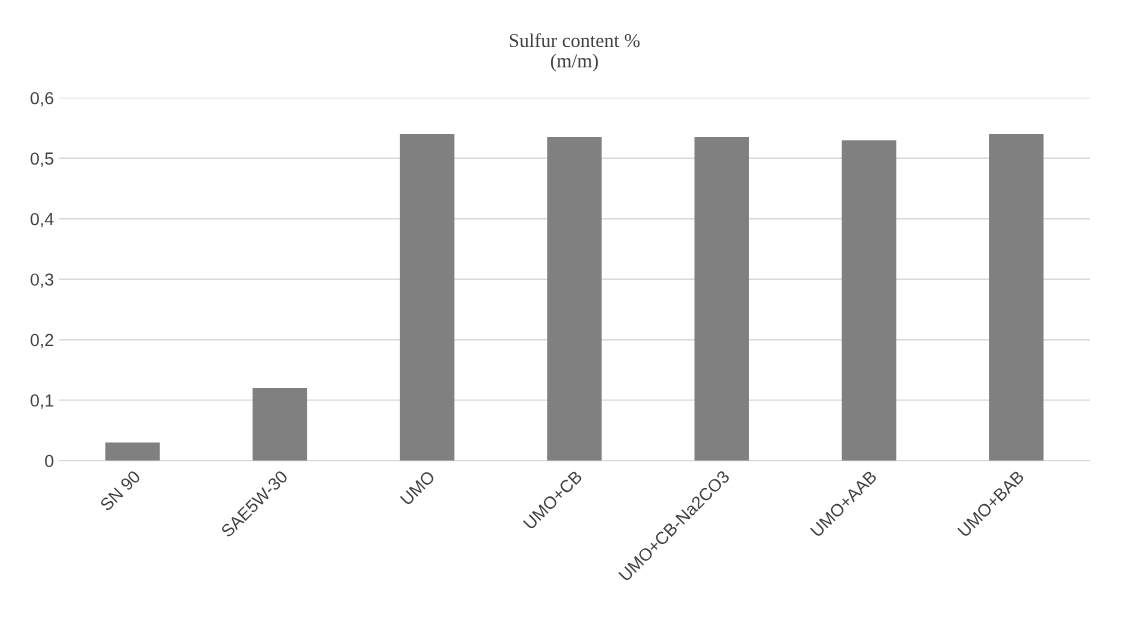  I want to click on y-tick-label: 0,2, so click(42, 341).